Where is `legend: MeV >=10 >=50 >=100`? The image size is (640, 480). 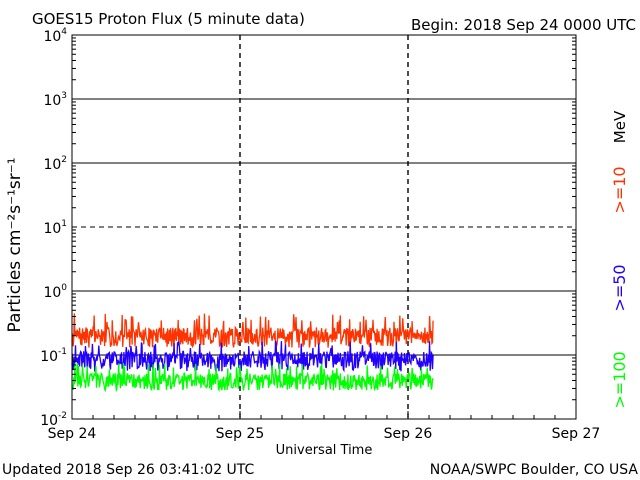 legend: MeV >=10 >=50 >=100 is located at coordinates (619, 259).